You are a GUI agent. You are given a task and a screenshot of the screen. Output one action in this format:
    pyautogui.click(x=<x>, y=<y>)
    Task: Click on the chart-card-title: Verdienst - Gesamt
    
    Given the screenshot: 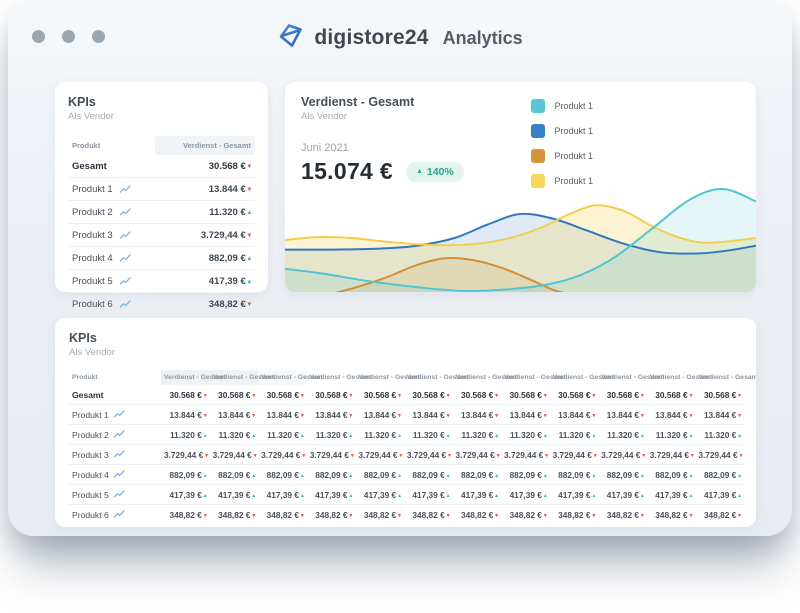 What is the action you would take?
    pyautogui.click(x=358, y=102)
    